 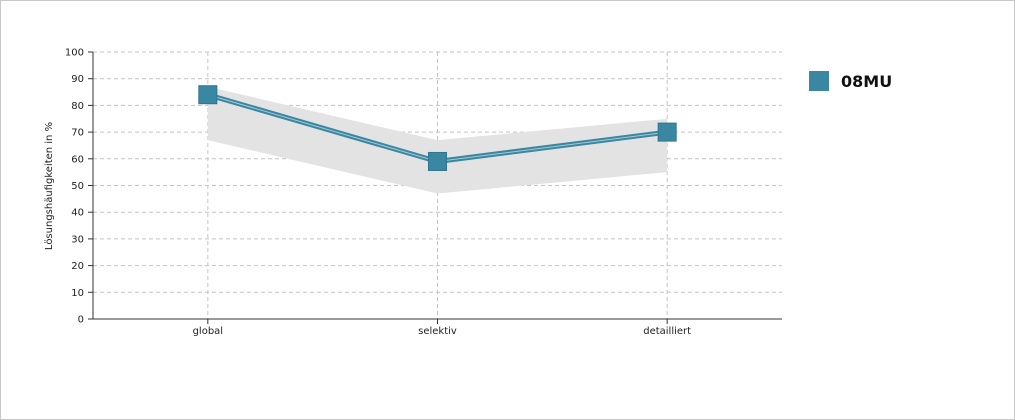 I want to click on x-tick-label: global, so click(x=208, y=331).